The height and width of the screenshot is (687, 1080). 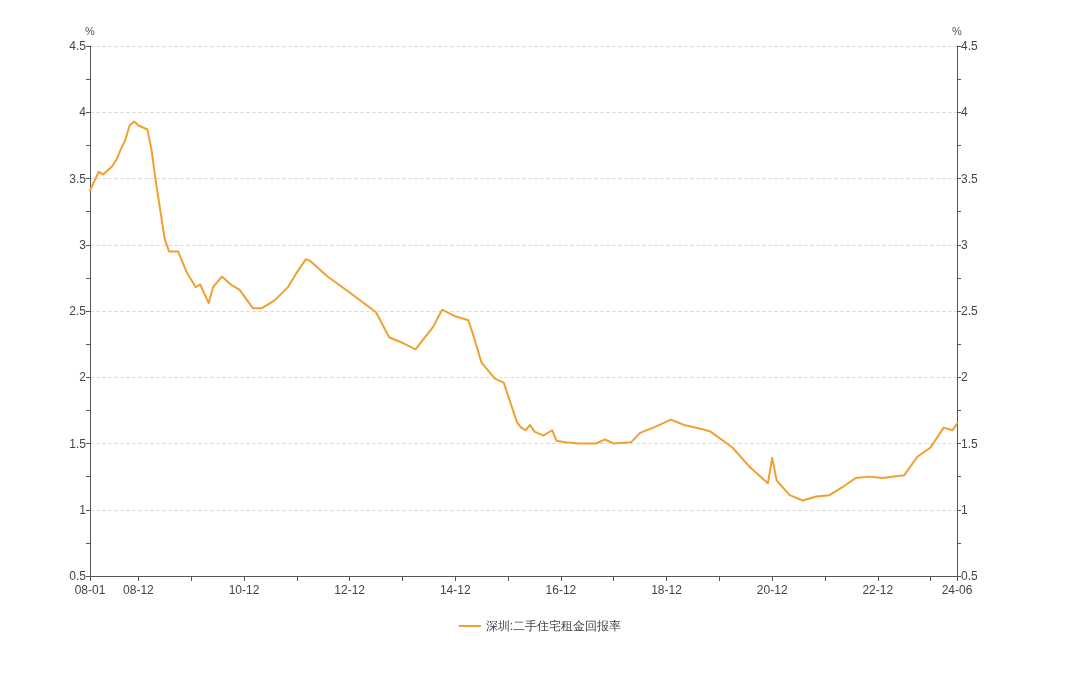 What do you see at coordinates (970, 443) in the screenshot?
I see `y2-tick-label: 1.5` at bounding box center [970, 443].